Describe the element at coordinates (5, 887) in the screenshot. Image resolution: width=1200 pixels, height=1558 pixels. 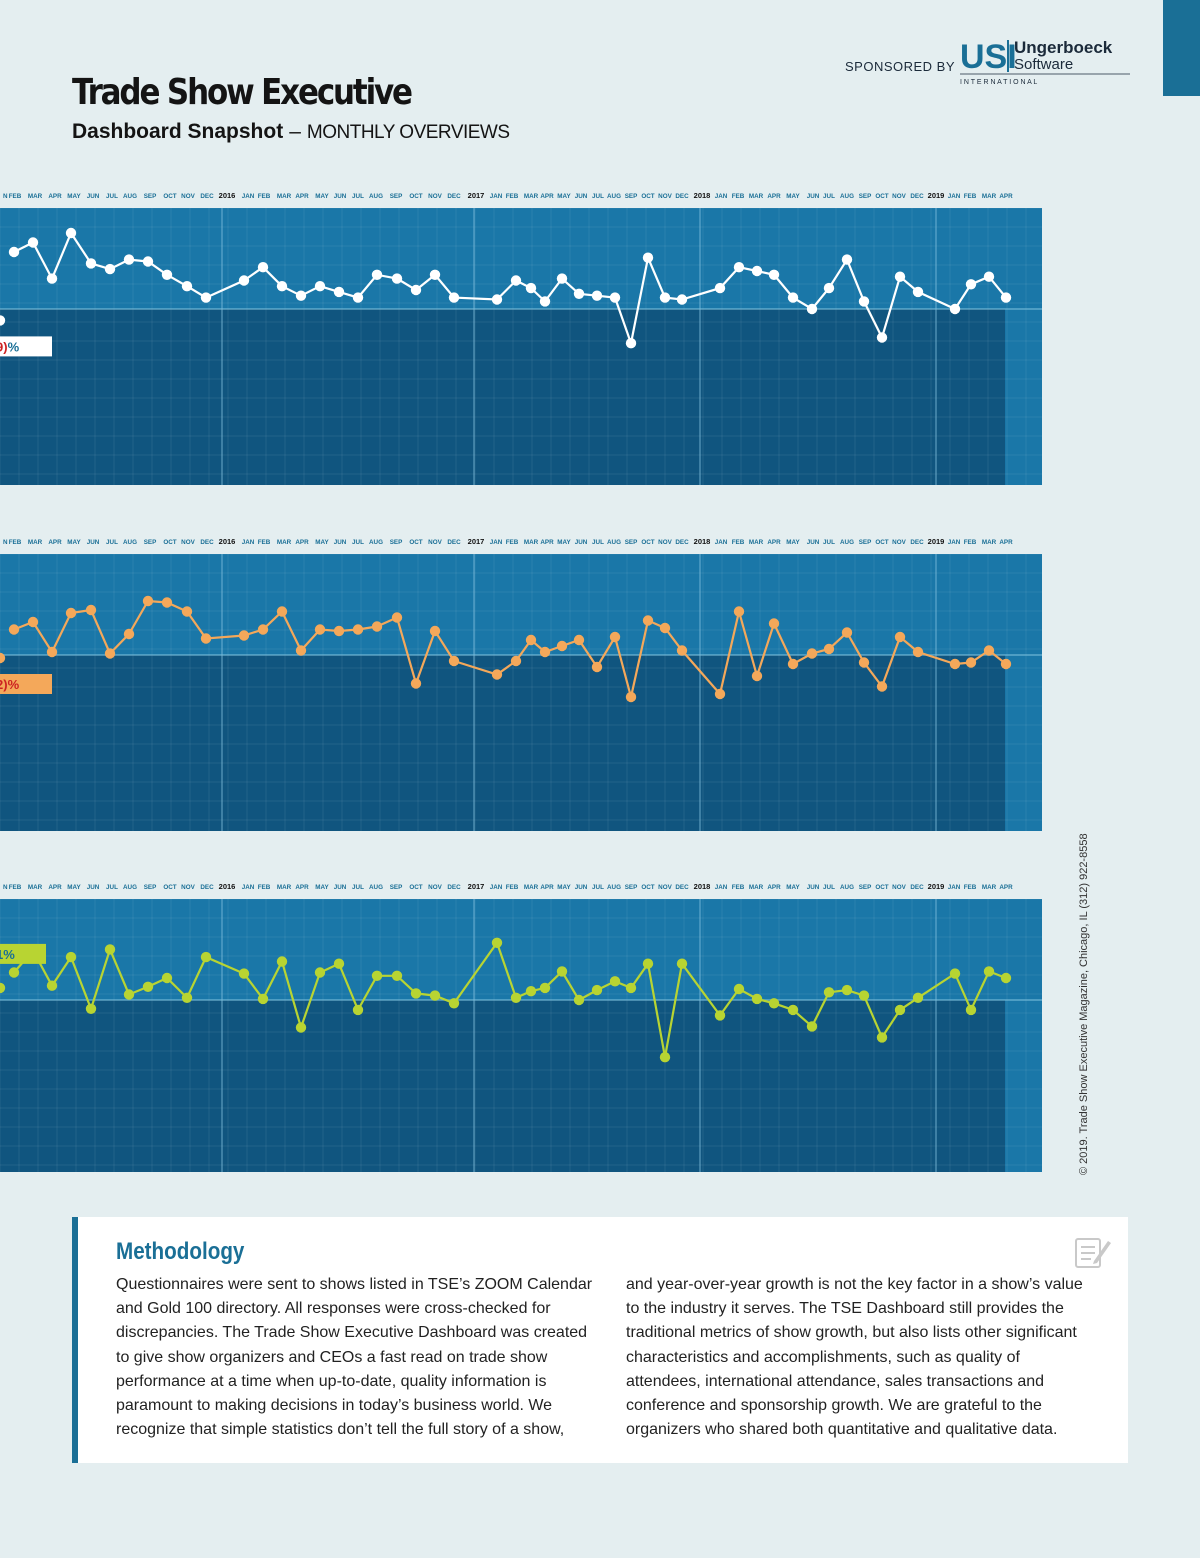
I see `month-label: N` at that location.